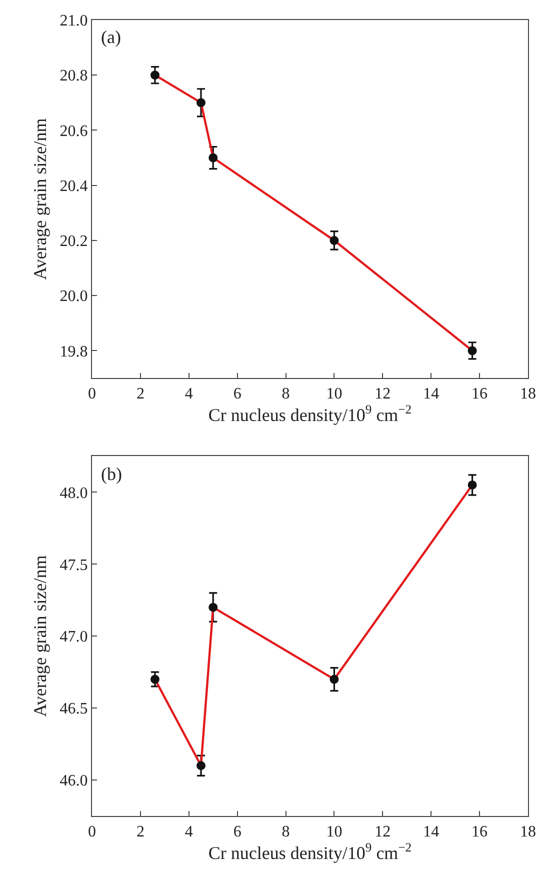  What do you see at coordinates (74, 131) in the screenshot?
I see `y-tick-label: 20.6` at bounding box center [74, 131].